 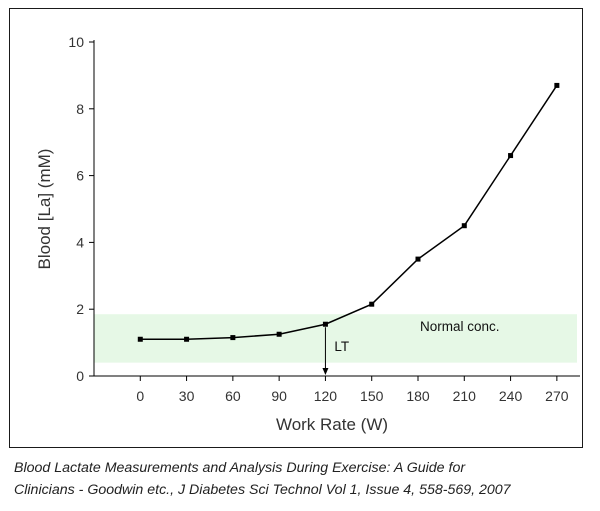 I want to click on x-tick-label: 240, so click(x=511, y=396).